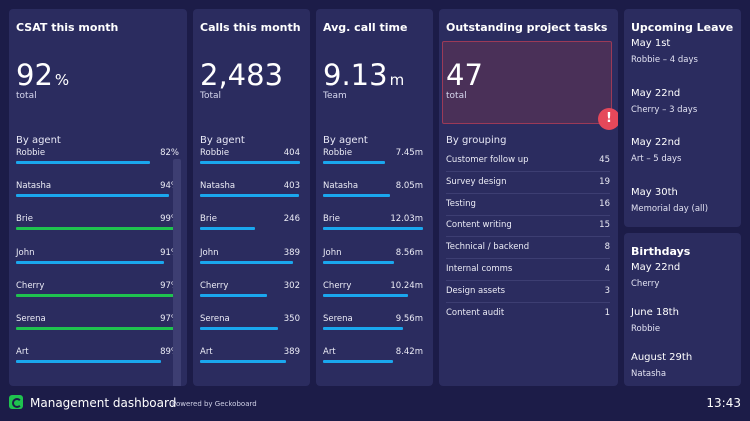  What do you see at coordinates (169, 219) in the screenshot?
I see `agent-value: 99%` at bounding box center [169, 219].